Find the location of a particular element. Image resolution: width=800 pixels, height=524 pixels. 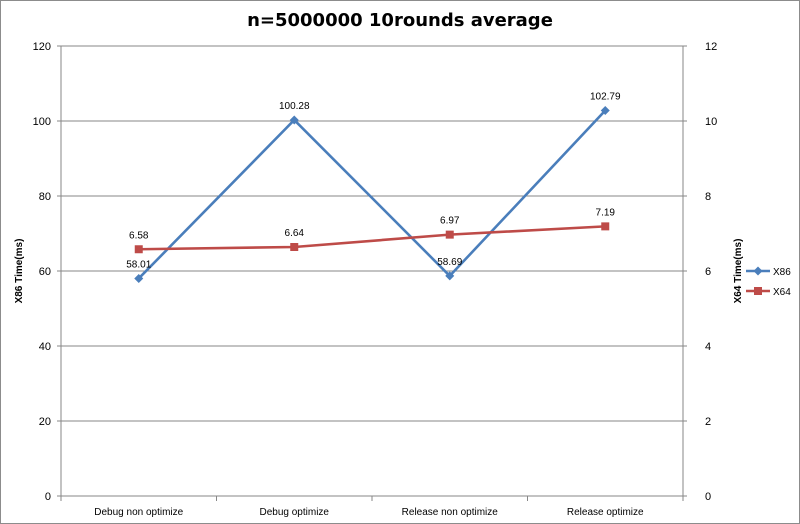

data-label: 6.64 is located at coordinates (295, 233).